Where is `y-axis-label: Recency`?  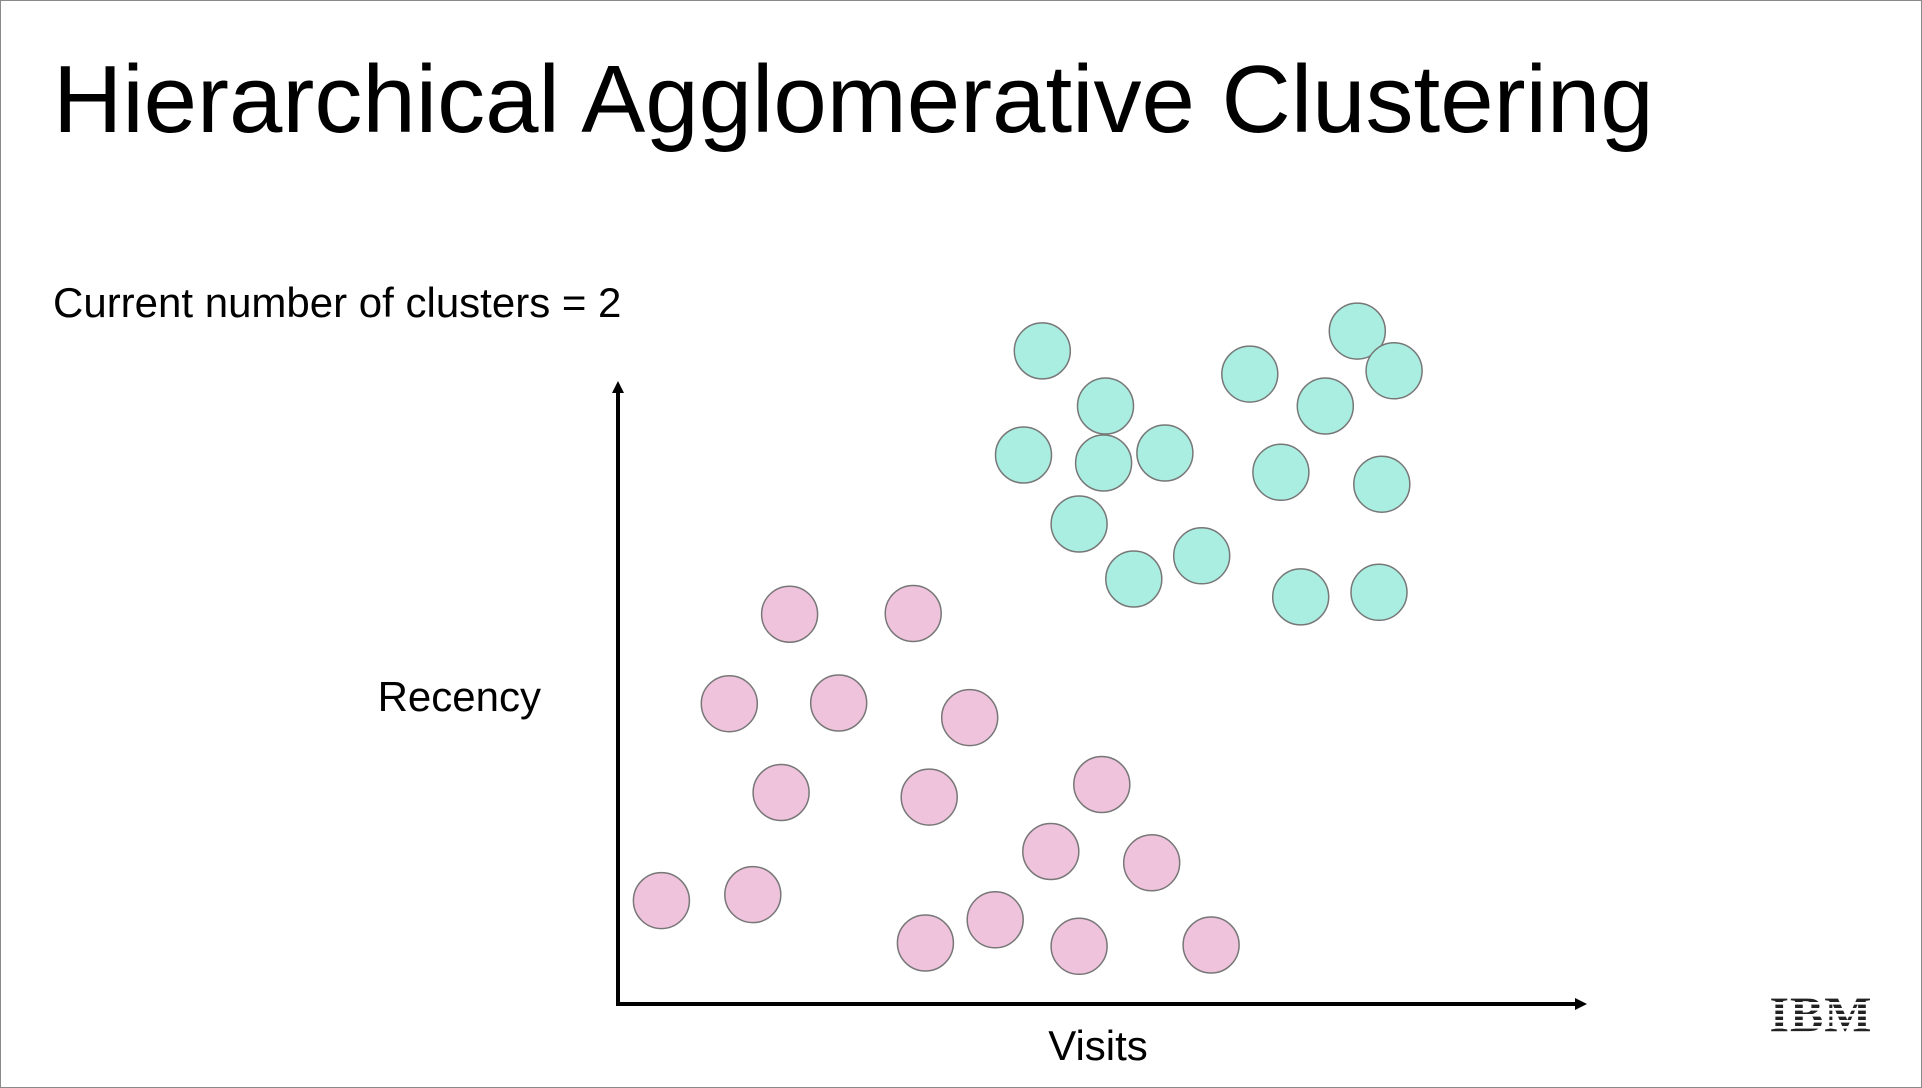
y-axis-label: Recency is located at coordinates (459, 696).